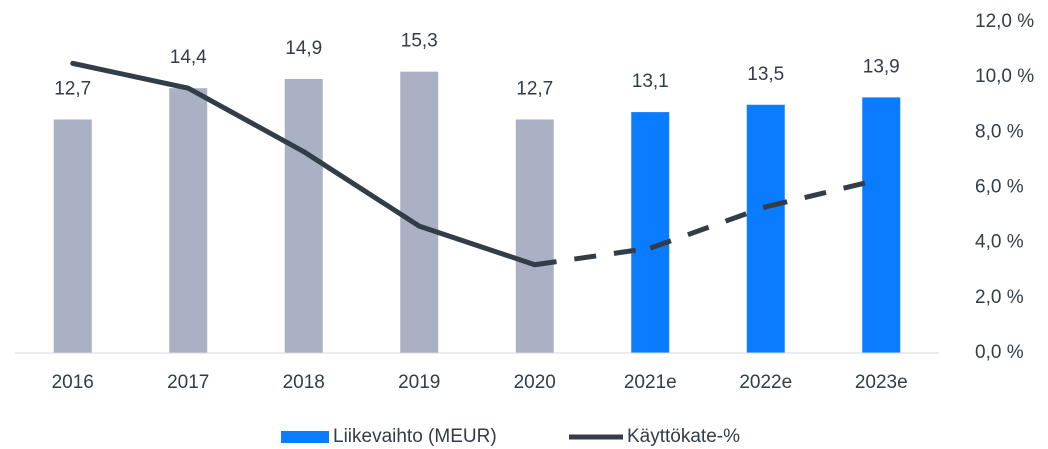 The image size is (1048, 449). I want to click on data-label: 15,3, so click(419, 41).